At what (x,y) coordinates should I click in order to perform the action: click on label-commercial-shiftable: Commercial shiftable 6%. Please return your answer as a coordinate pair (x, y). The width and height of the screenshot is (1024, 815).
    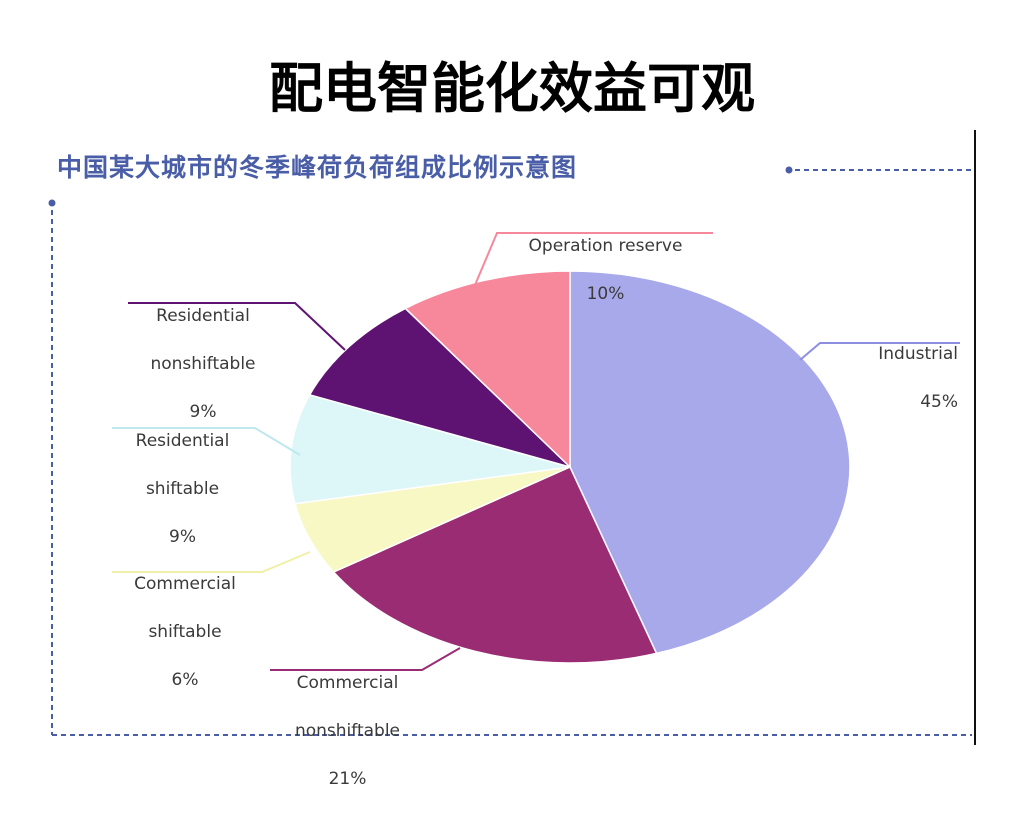
    Looking at the image, I should click on (185, 632).